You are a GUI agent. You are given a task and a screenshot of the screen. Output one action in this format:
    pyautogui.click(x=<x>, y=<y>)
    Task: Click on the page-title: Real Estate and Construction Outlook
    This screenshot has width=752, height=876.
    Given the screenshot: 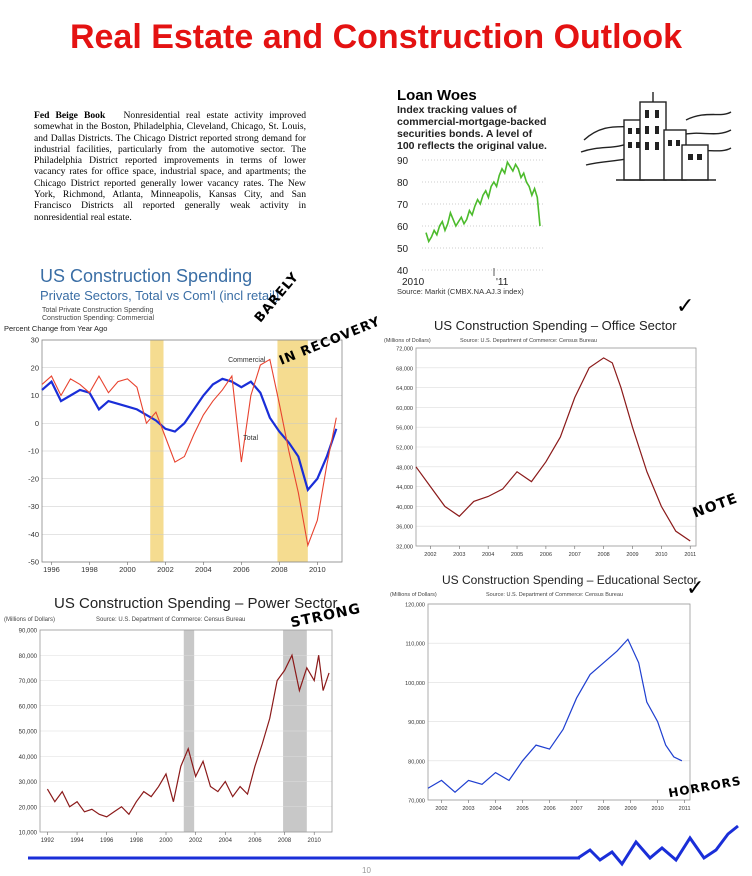 What is the action you would take?
    pyautogui.click(x=376, y=37)
    